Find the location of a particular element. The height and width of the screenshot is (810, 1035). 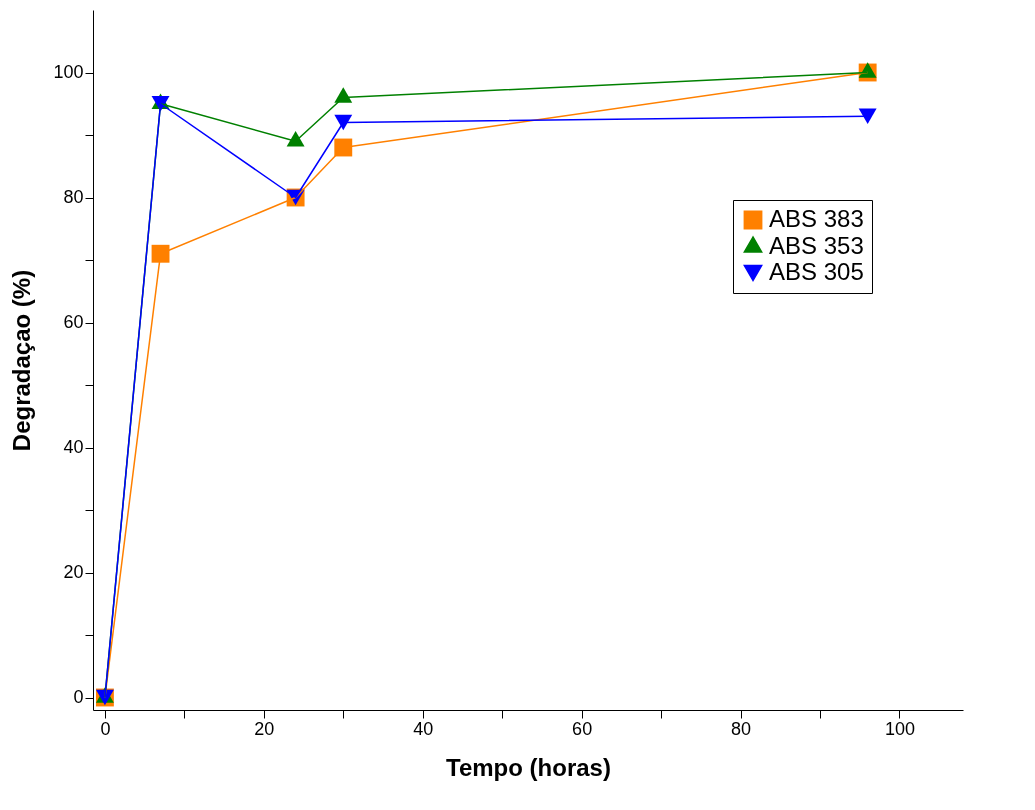

x-tick-label: 0 is located at coordinates (105, 728).